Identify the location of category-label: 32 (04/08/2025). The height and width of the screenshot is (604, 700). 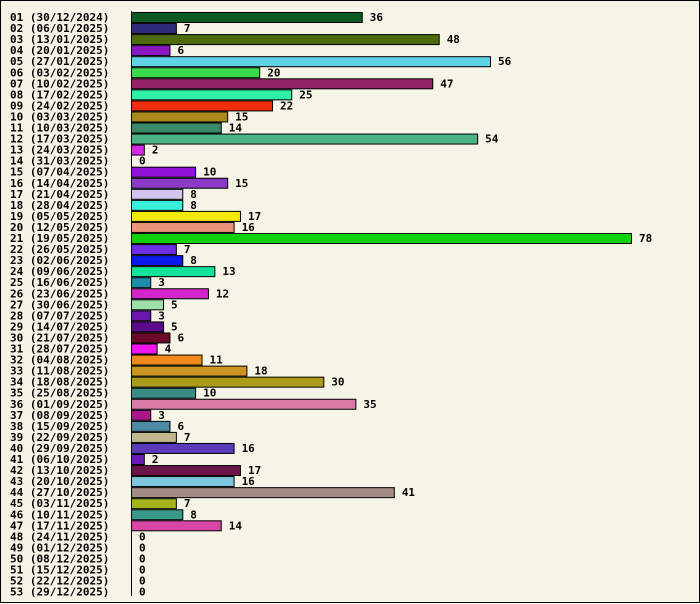
(59, 360).